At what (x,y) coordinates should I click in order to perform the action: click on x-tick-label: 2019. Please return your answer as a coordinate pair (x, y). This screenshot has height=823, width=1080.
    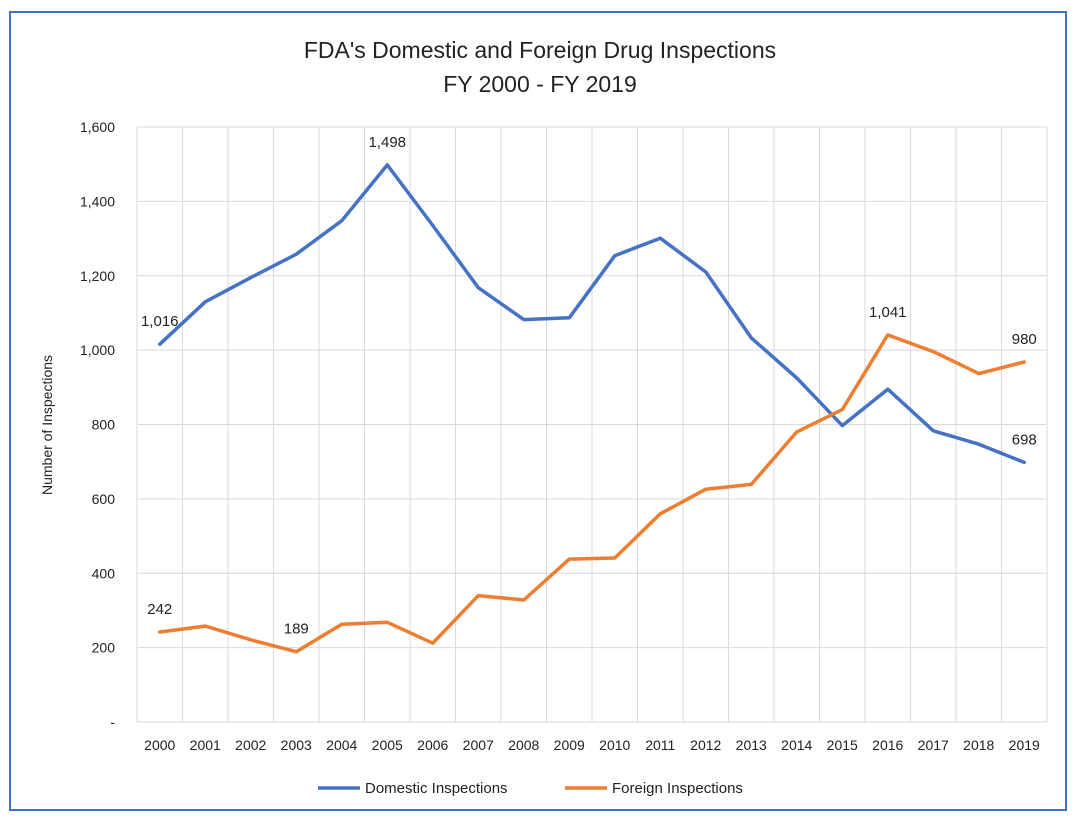
    Looking at the image, I should click on (1024, 745).